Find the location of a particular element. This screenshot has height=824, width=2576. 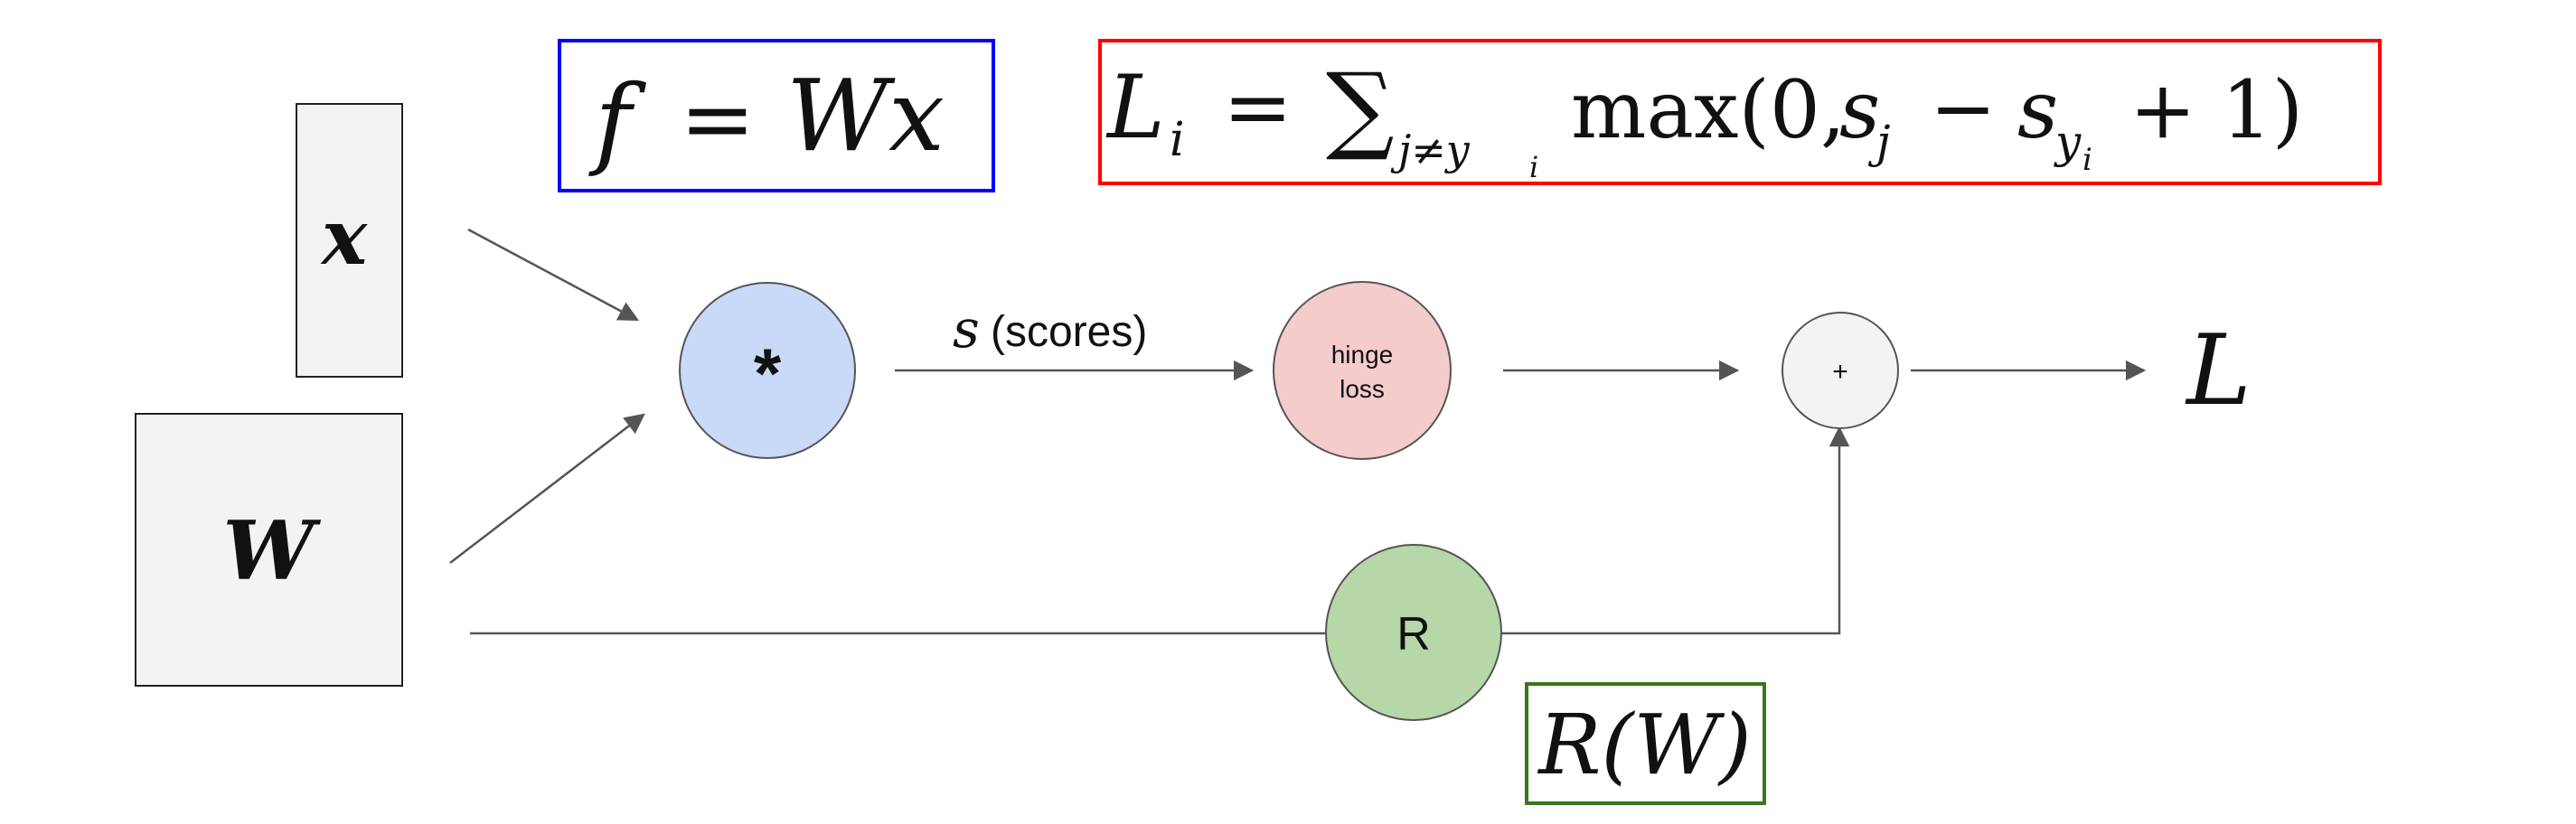

scores-text: (scores) is located at coordinates (1069, 332).